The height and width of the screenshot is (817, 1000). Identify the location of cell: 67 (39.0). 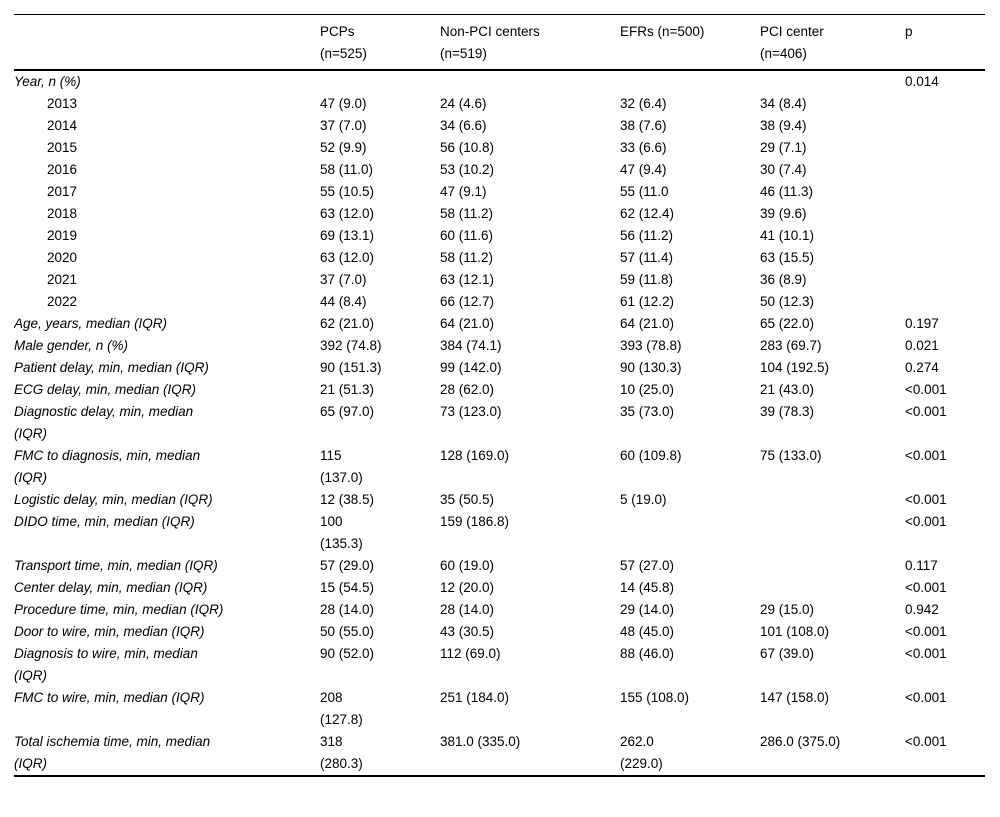
(787, 653).